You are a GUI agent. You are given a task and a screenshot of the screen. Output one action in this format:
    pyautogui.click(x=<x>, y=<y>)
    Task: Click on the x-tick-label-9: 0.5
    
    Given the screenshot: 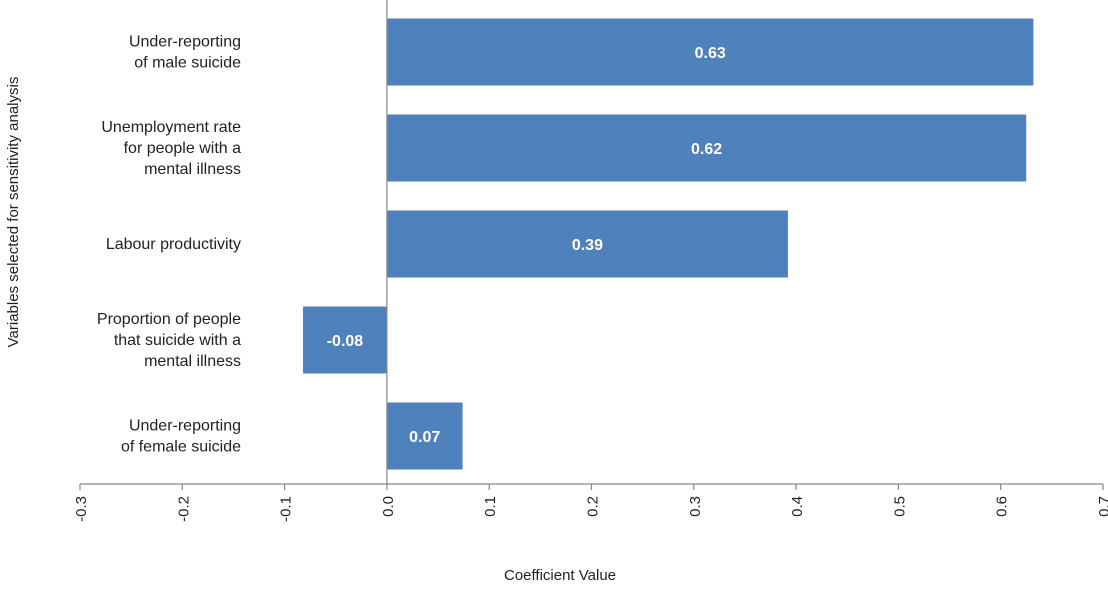 What is the action you would take?
    pyautogui.click(x=899, y=506)
    